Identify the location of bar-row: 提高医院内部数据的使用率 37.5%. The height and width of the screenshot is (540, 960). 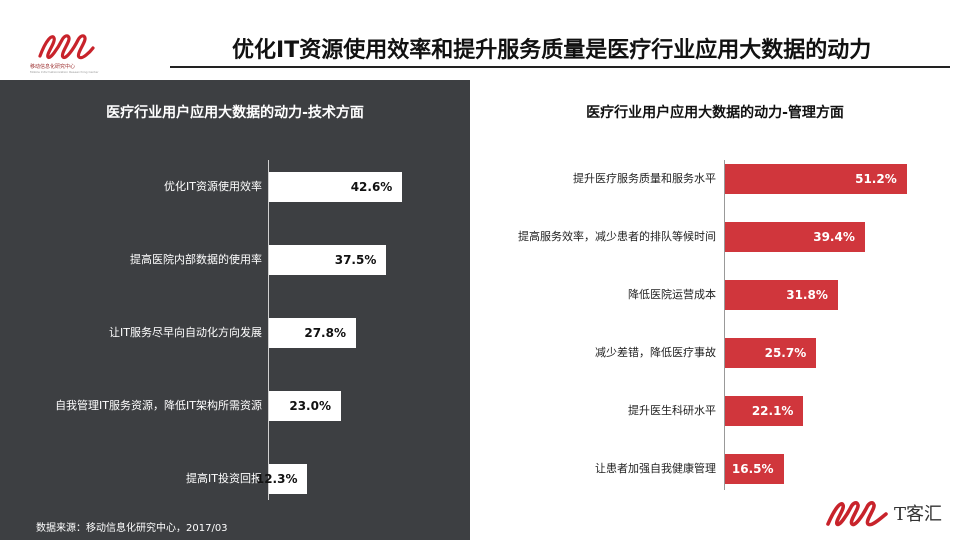
(235, 260).